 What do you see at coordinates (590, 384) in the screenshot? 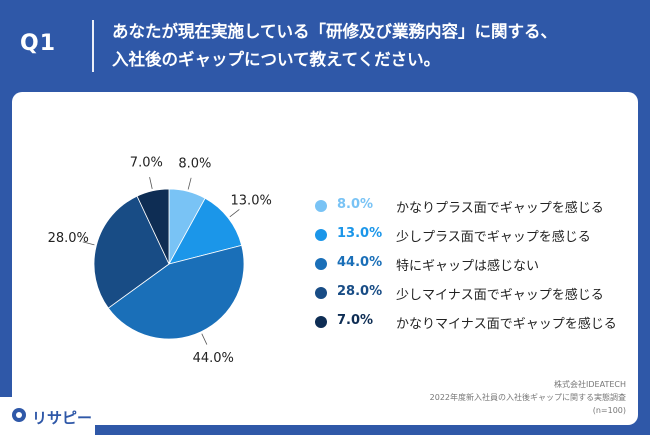
I see `source-company: 株式会社IDEATECH` at bounding box center [590, 384].